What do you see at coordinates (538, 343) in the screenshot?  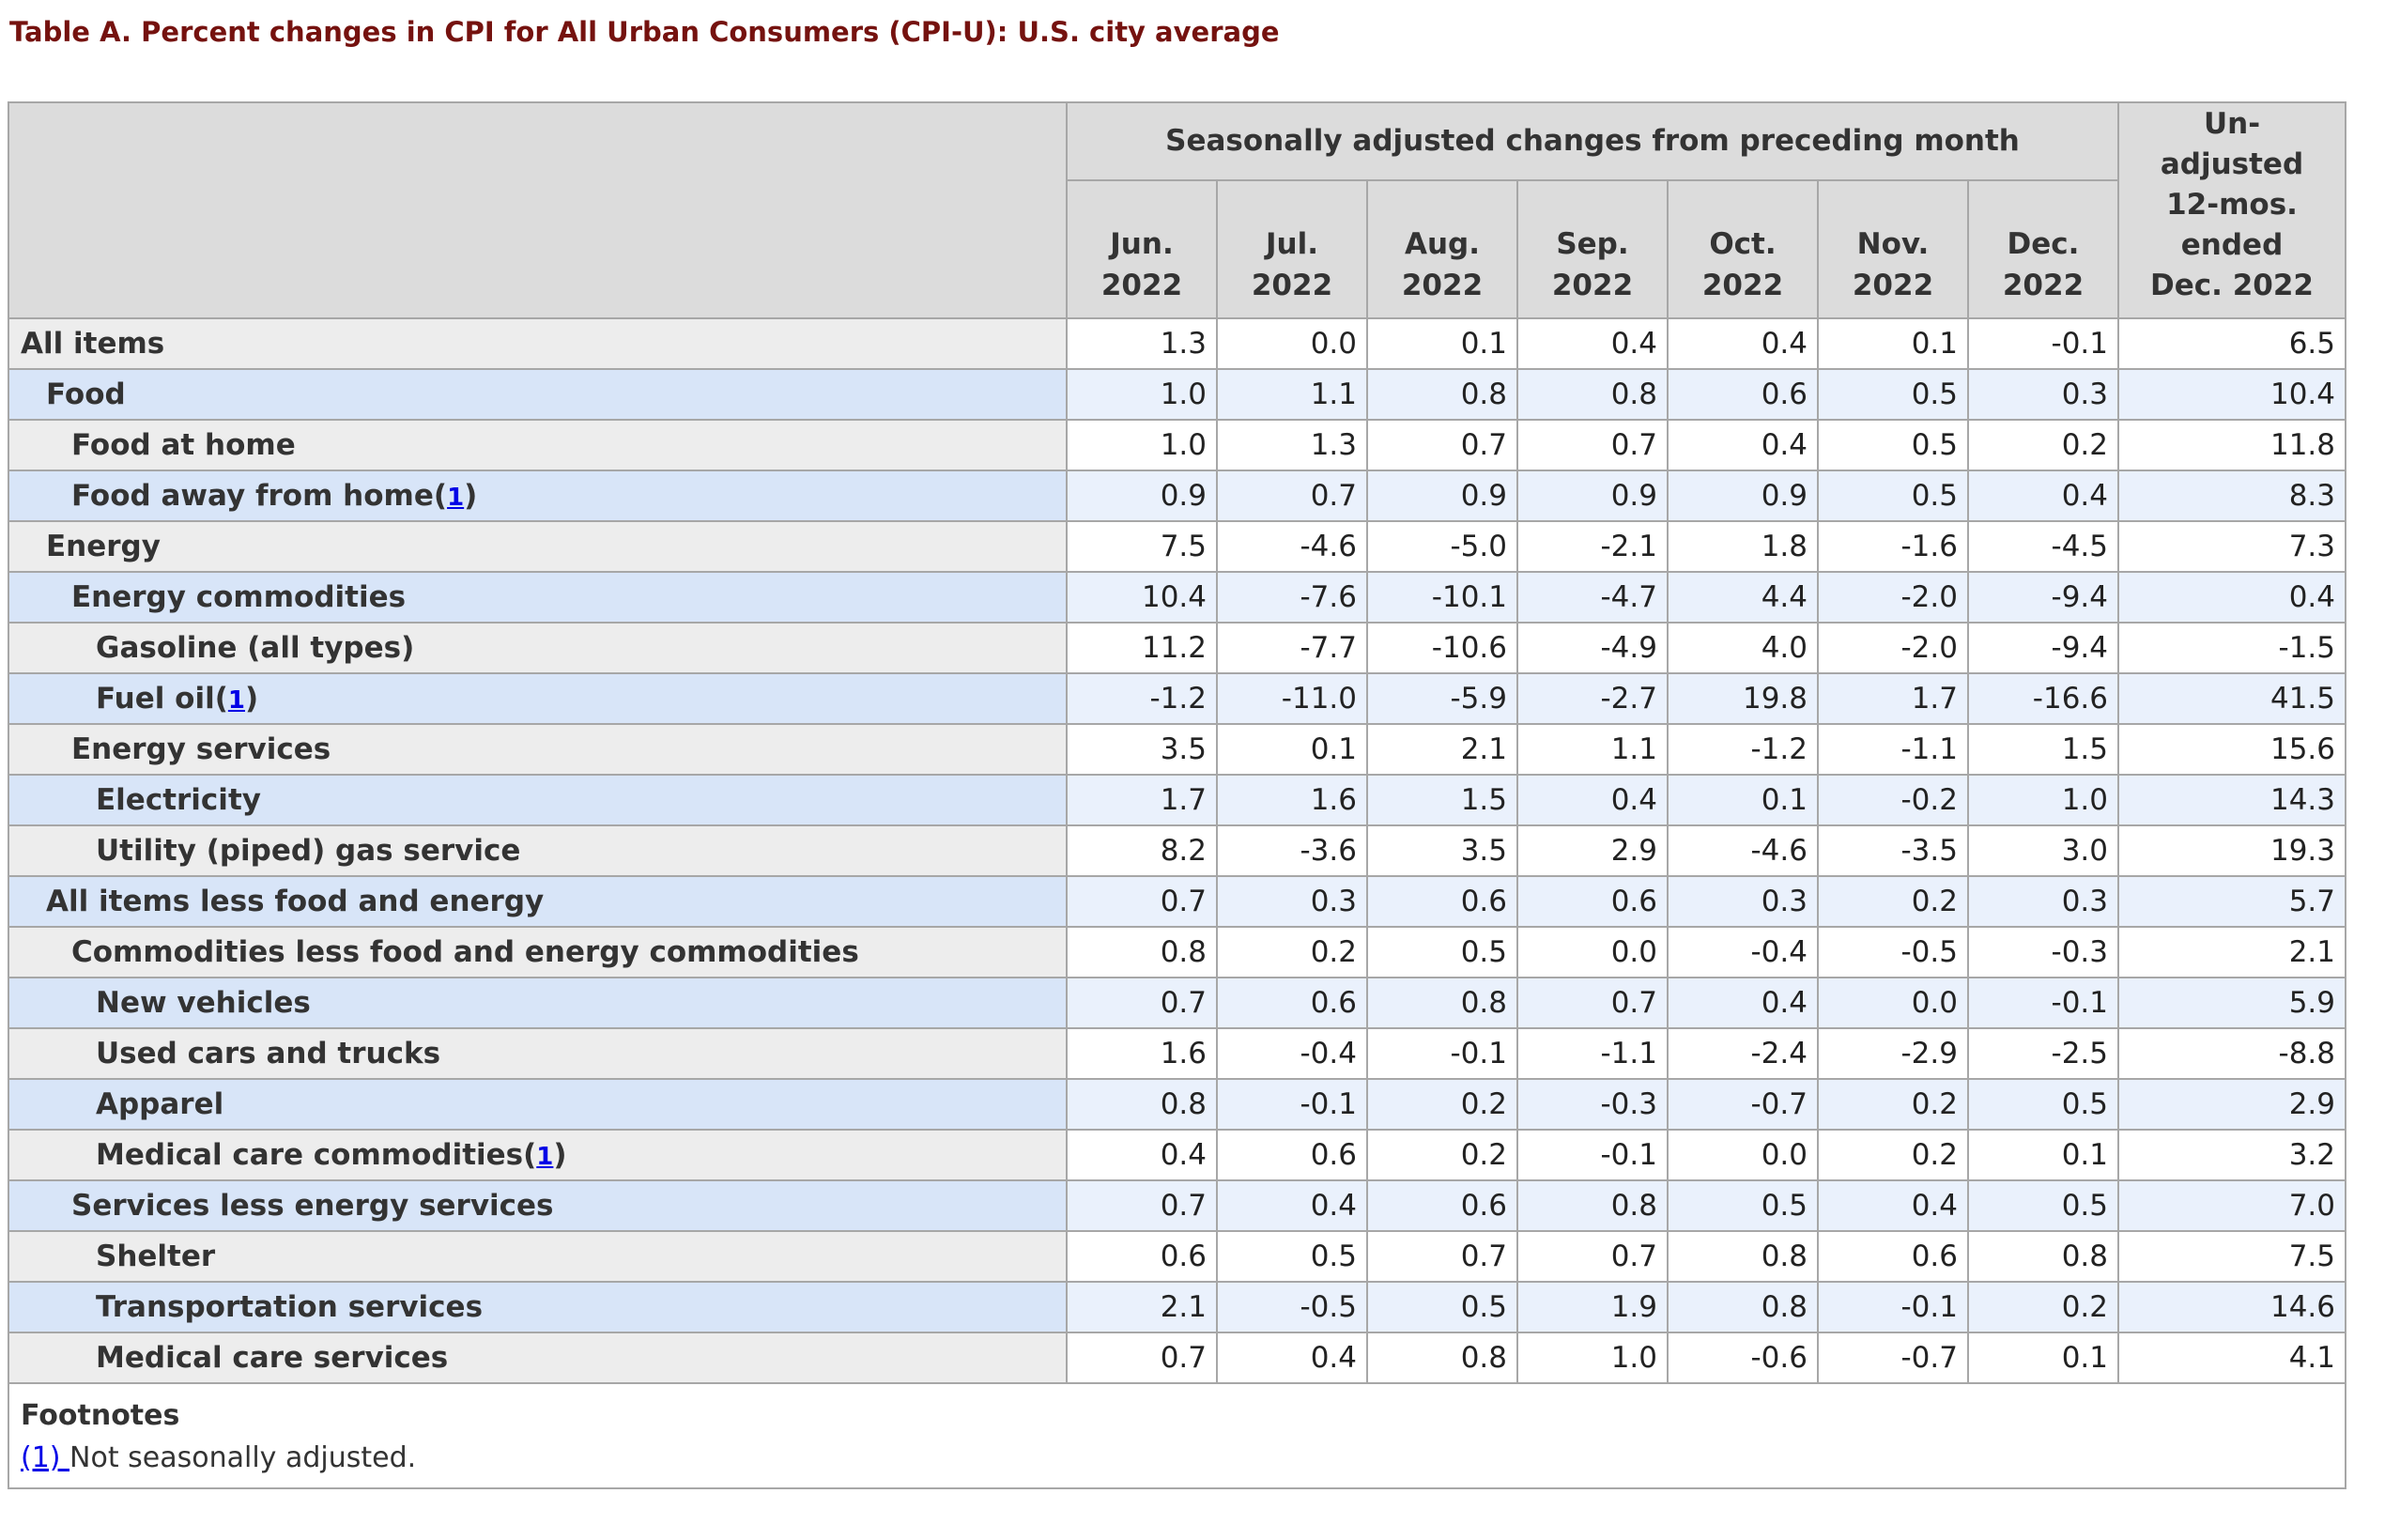 I see `row-label: All items` at bounding box center [538, 343].